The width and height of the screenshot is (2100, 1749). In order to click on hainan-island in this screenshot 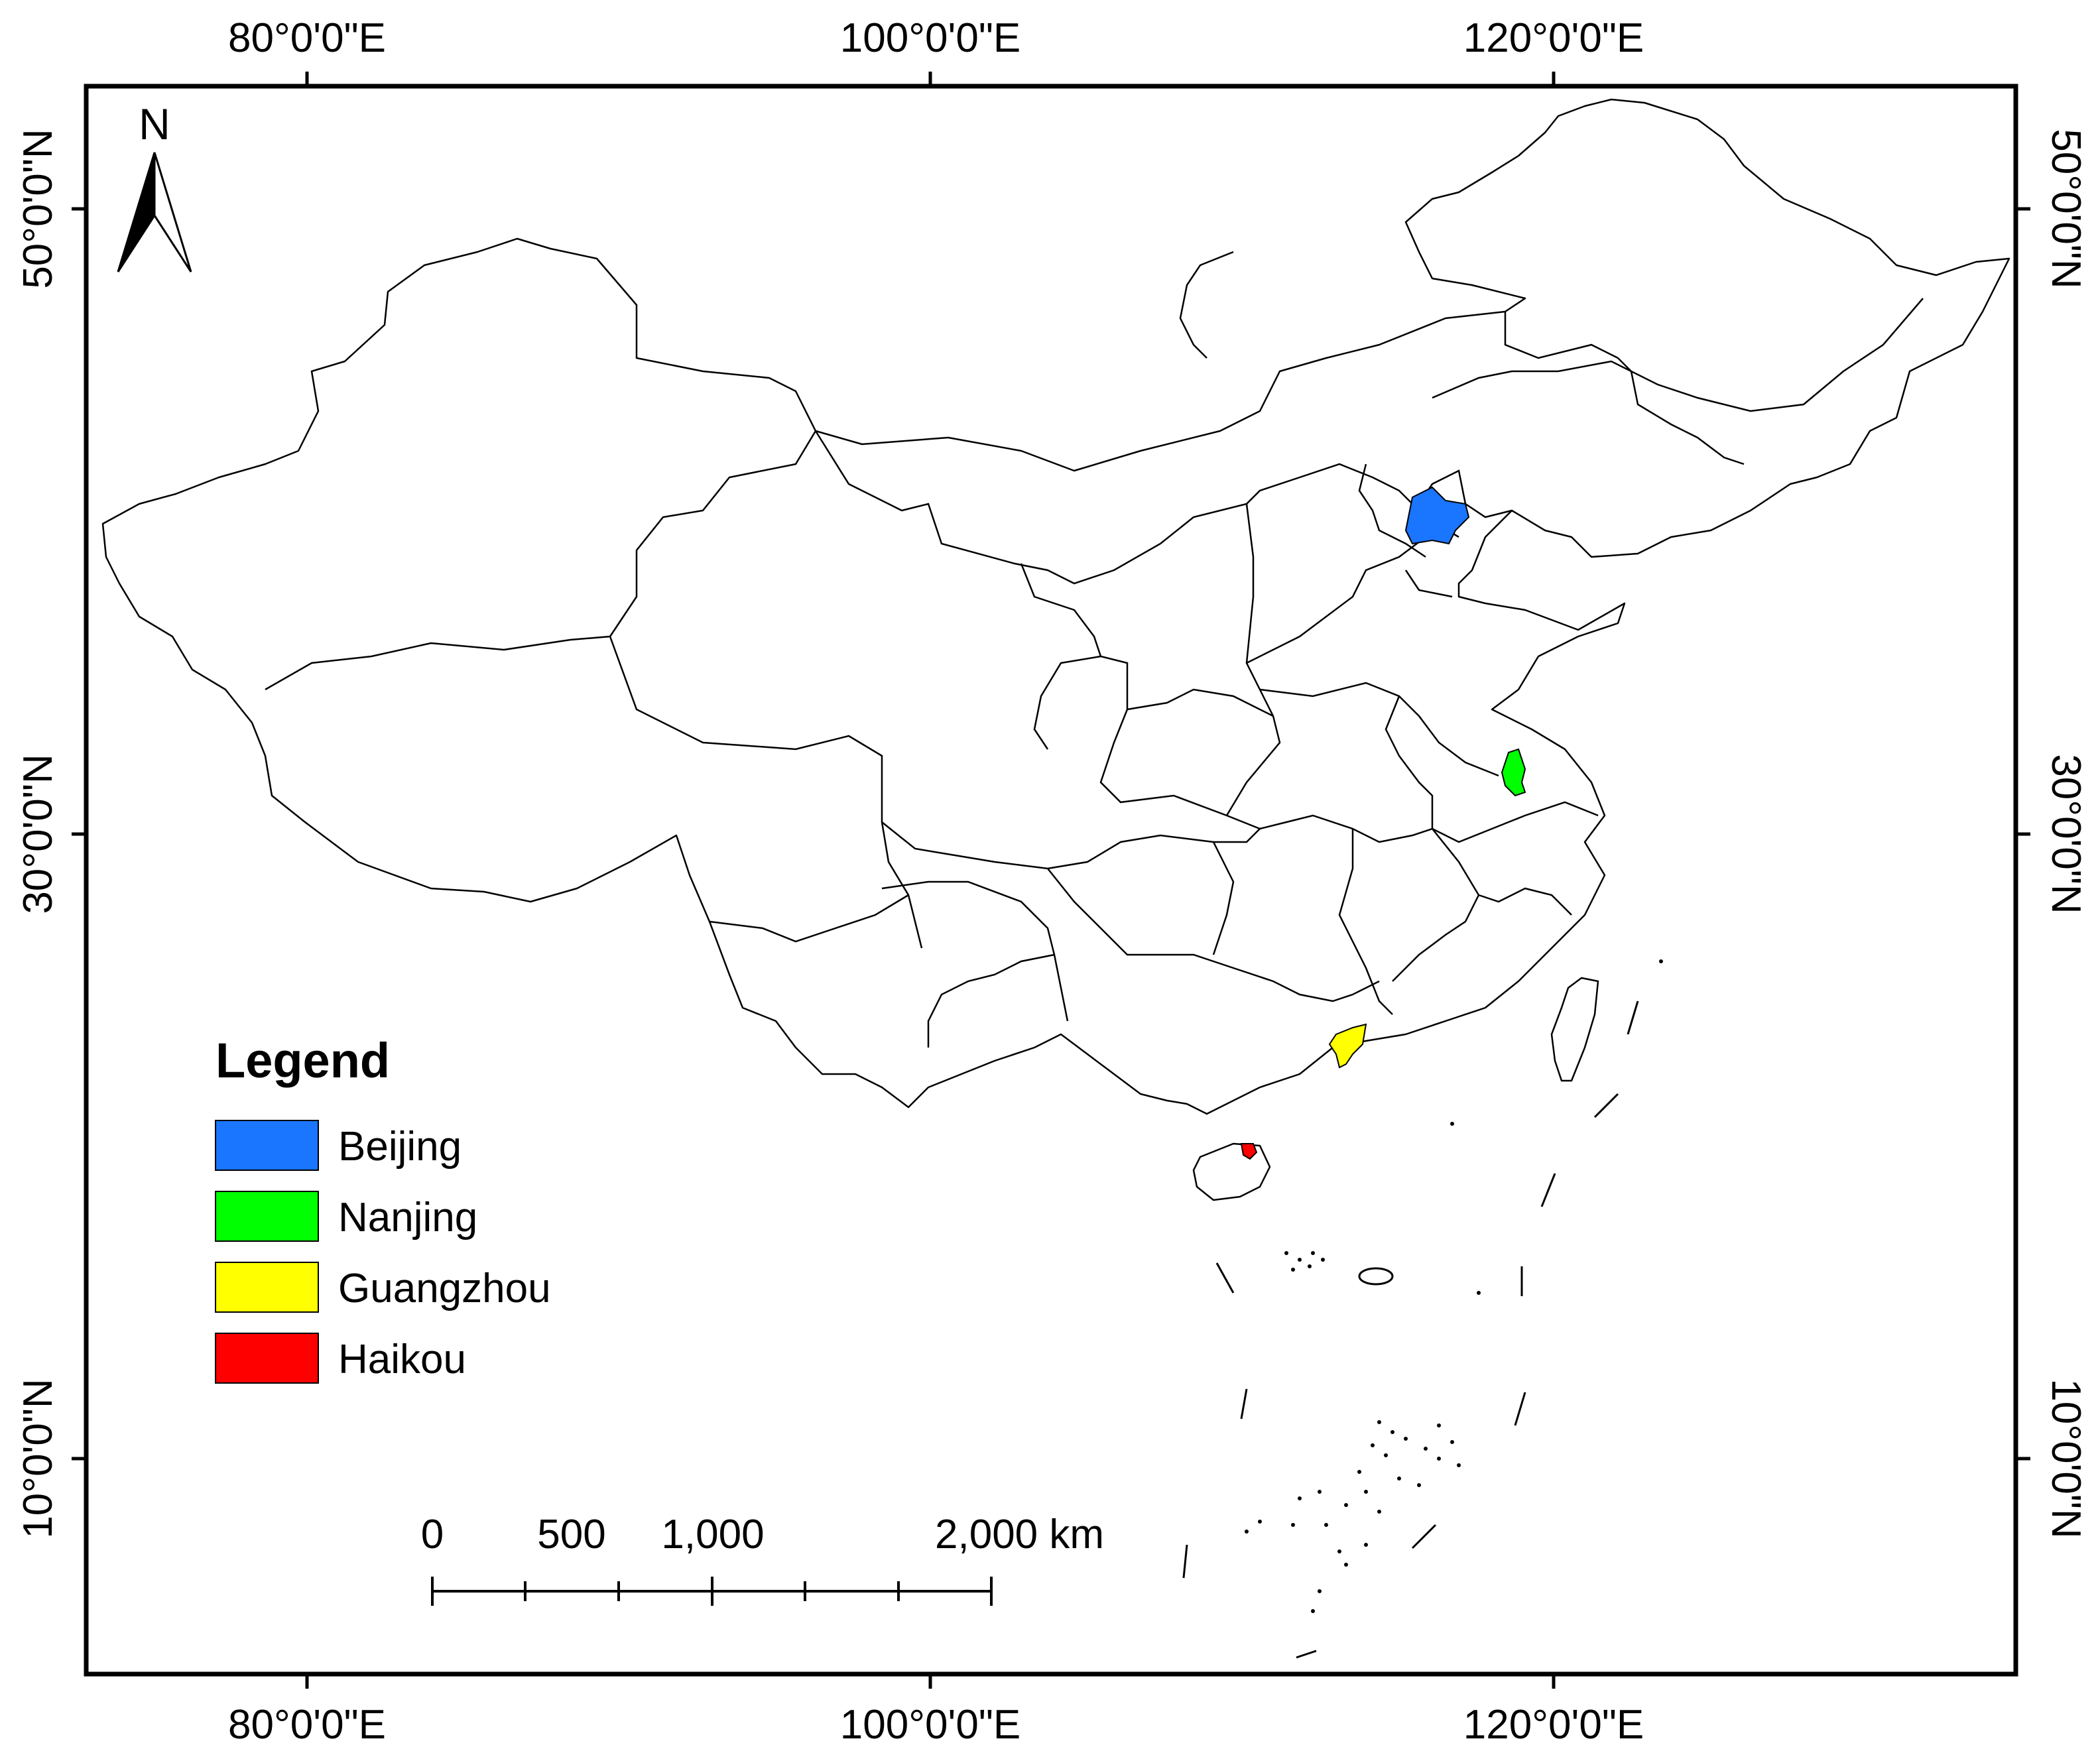, I will do `click(1232, 1172)`.